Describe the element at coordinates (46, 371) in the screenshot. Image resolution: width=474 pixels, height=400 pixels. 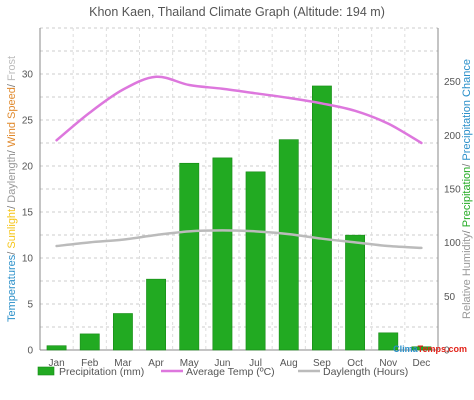
I see `legend-swatch-precipitation` at that location.